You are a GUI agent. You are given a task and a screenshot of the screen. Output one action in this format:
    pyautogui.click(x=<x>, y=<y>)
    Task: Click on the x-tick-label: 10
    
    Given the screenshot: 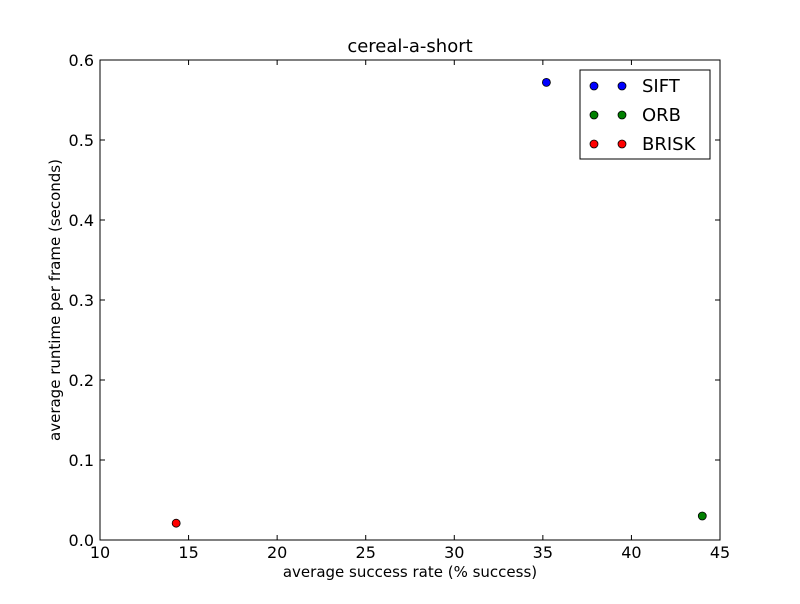 What is the action you would take?
    pyautogui.click(x=100, y=552)
    